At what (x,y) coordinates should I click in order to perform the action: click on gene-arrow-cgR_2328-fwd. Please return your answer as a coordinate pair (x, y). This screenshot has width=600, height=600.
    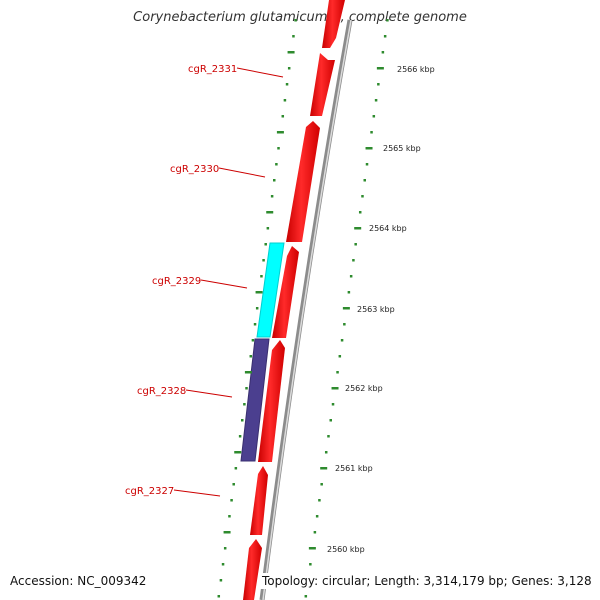
    Looking at the image, I should click on (271, 401).